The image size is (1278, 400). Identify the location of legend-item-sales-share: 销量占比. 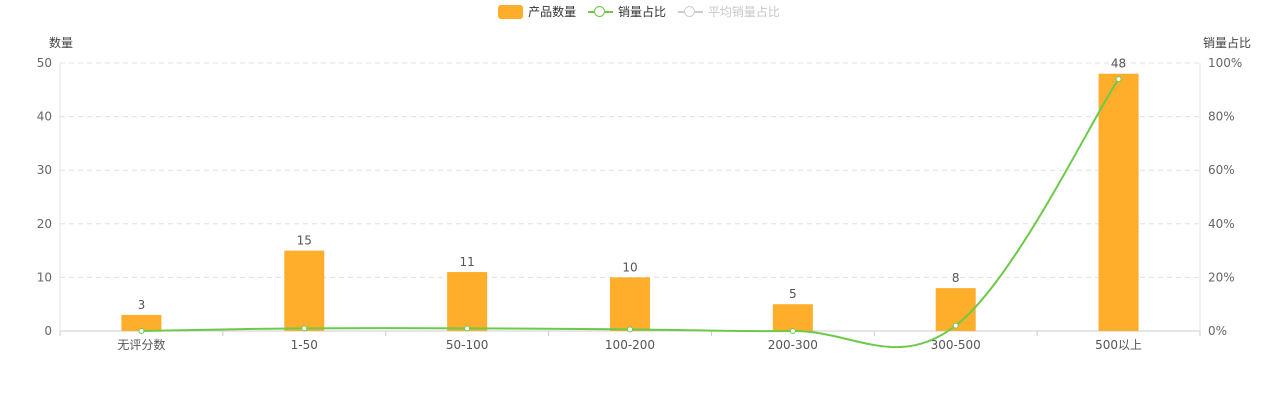
(626, 11).